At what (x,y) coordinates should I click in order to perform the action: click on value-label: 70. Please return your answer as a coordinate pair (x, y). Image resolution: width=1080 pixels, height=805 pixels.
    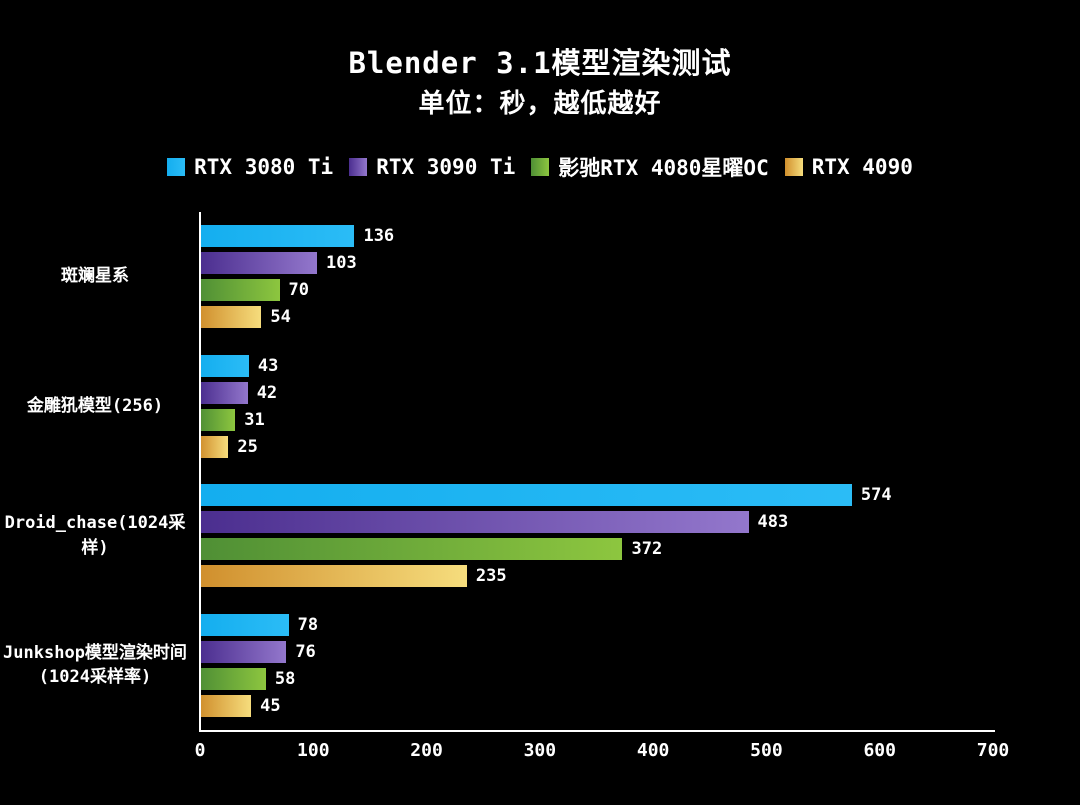
    Looking at the image, I should click on (298, 290).